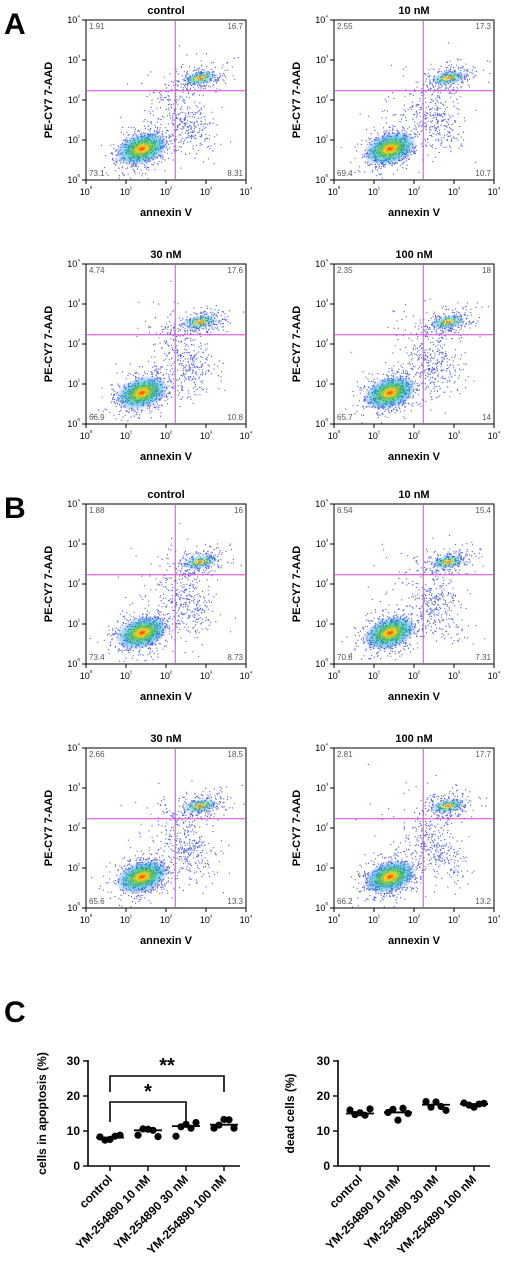 This screenshot has width=512, height=1269. What do you see at coordinates (235, 26) in the screenshot?
I see `quadrant-value-ur: 16.7` at bounding box center [235, 26].